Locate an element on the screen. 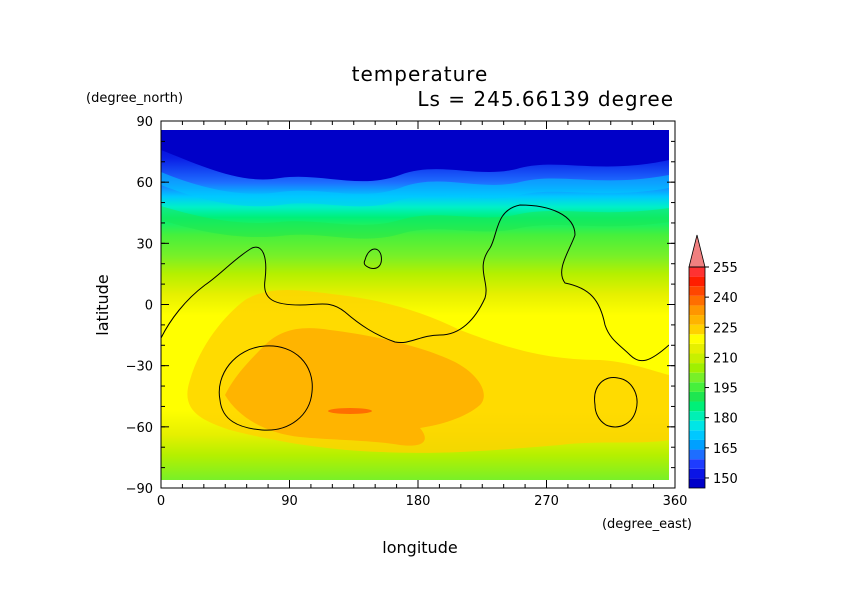 The height and width of the screenshot is (600, 842). chart-title: temperature is located at coordinates (420, 74).